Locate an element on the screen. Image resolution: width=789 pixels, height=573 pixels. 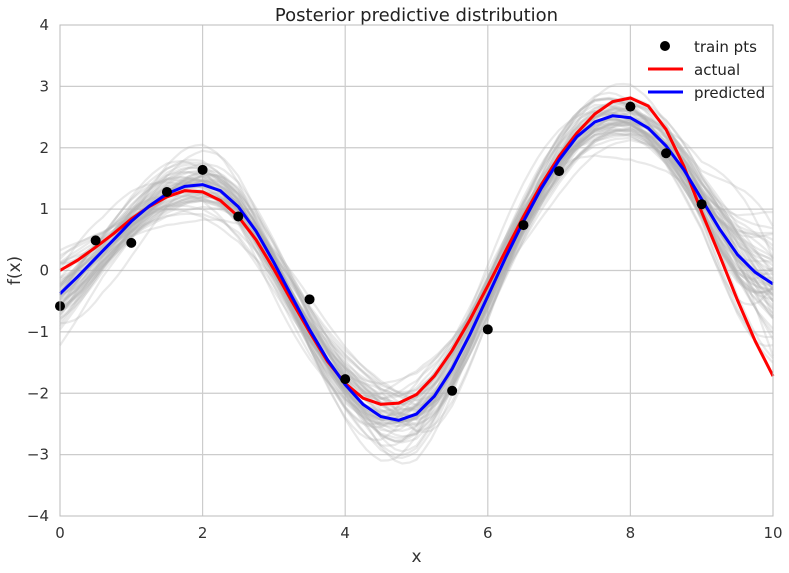
legend: train pts actual predicted is located at coordinates (706, 70).